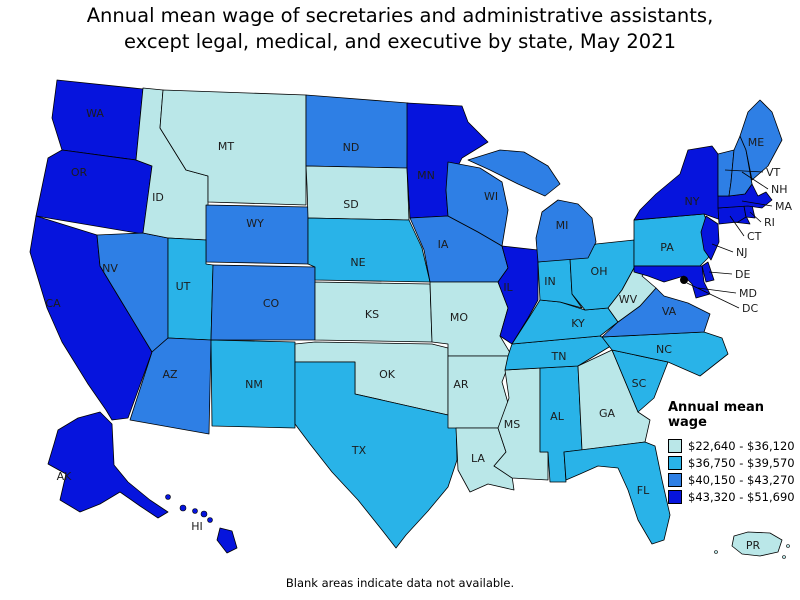 This screenshot has width=800, height=600. Describe the element at coordinates (773, 172) in the screenshot. I see `state-label-VT: VT` at that location.